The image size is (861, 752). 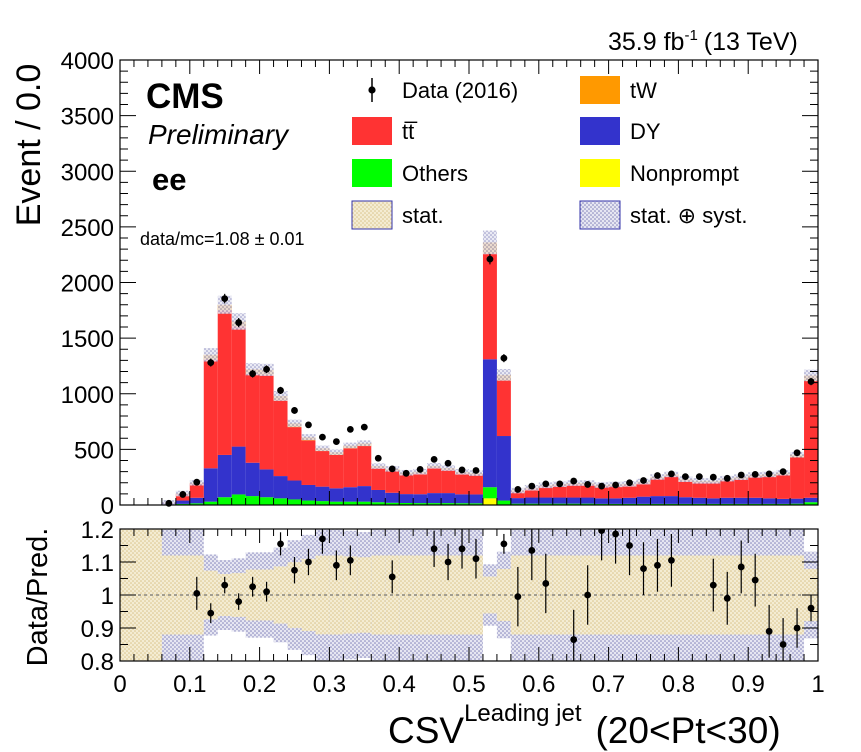 I want to click on ratio-bands, so click(x=469, y=595).